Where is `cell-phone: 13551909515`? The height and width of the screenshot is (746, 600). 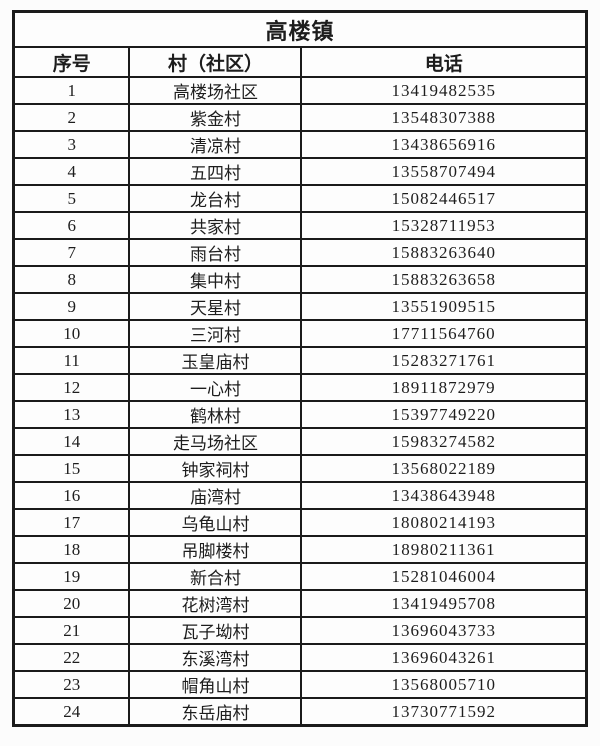 cell-phone: 13551909515 is located at coordinates (444, 306).